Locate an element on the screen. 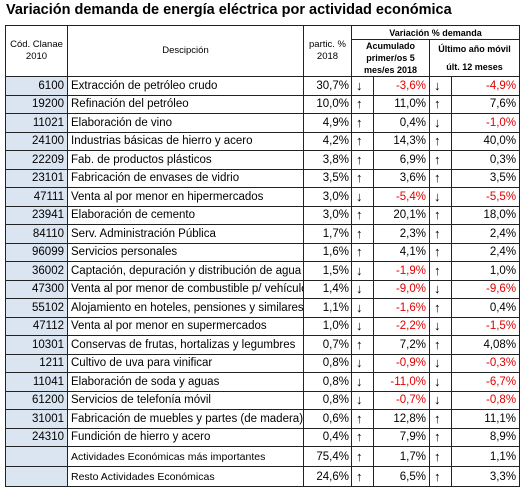  summary-accumulated-value: 1,7% is located at coordinates (401, 456).